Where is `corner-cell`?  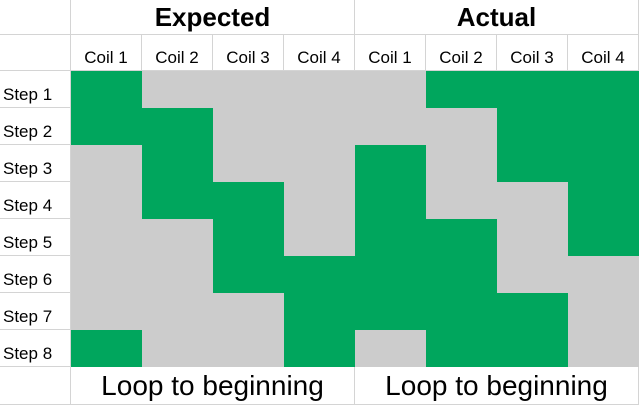 corner-cell is located at coordinates (35, 17).